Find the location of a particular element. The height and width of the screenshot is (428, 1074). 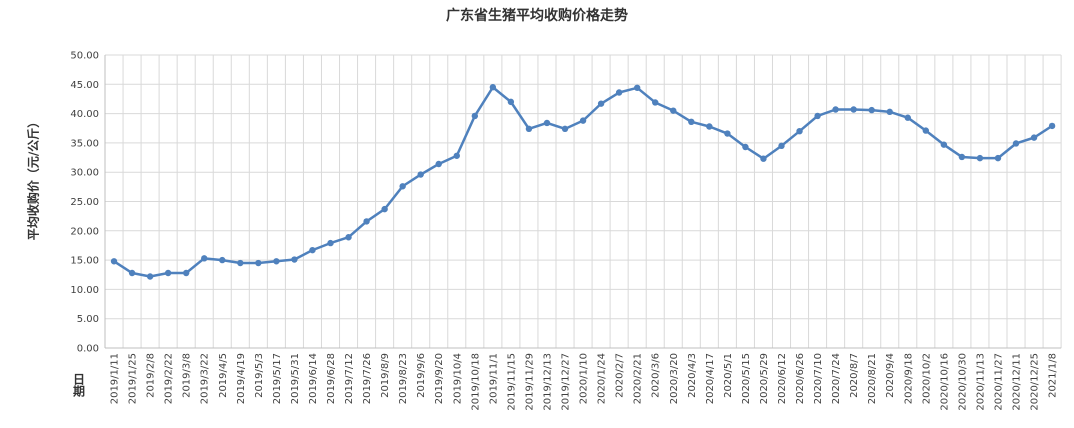

y-tick-label: 15.00 is located at coordinates (84, 261).